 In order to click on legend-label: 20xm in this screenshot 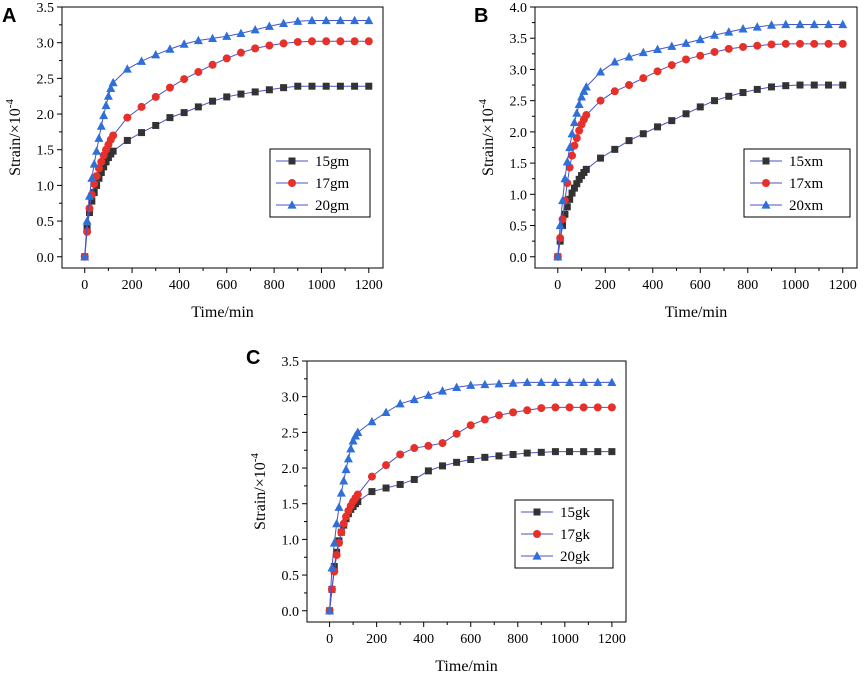, I will do `click(806, 206)`.